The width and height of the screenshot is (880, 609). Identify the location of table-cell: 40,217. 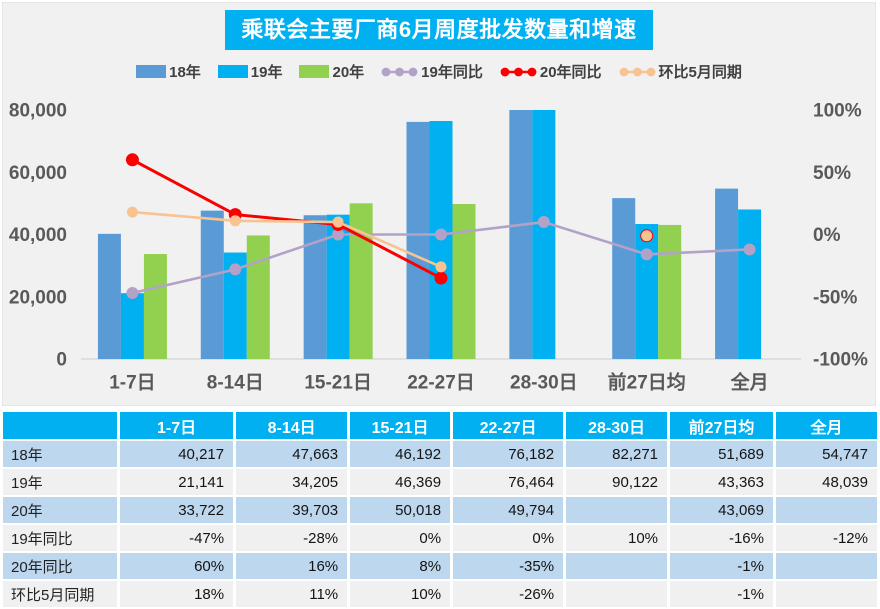
(177, 454).